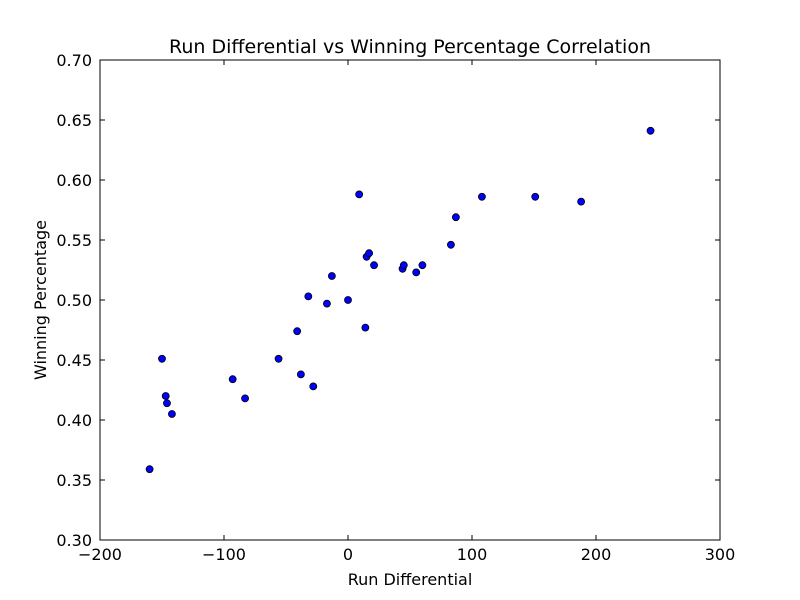  I want to click on x-tick-label: 100, so click(472, 554).